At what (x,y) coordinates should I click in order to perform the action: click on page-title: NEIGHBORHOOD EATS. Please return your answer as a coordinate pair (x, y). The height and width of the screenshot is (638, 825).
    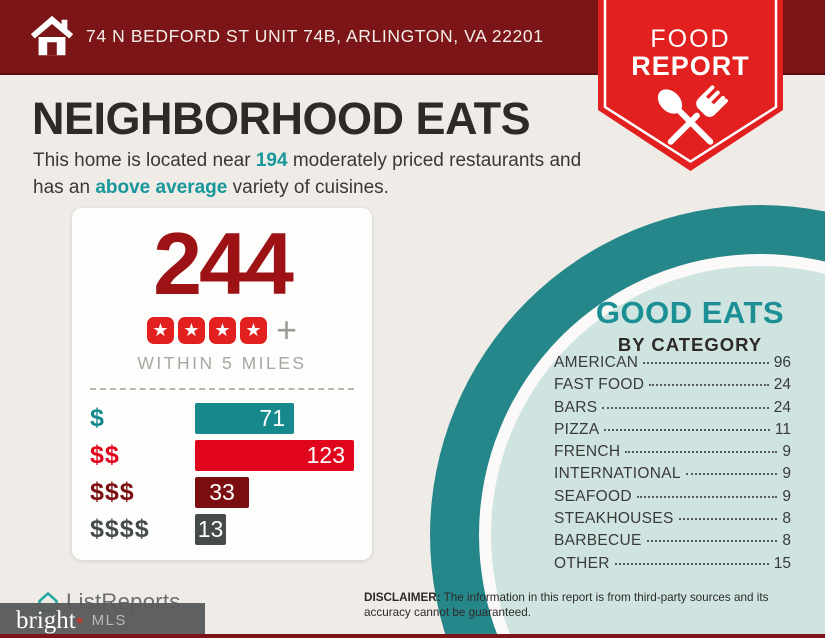
    Looking at the image, I should click on (281, 118).